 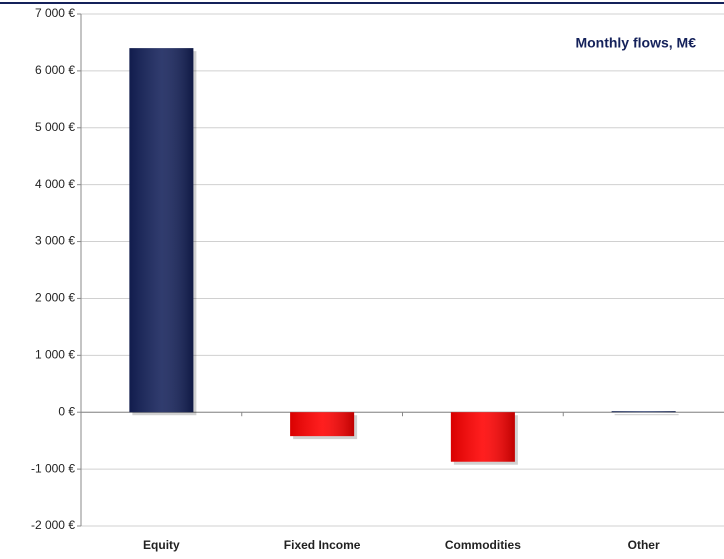 I want to click on y-tick-label: 4 000 €, so click(x=55, y=184).